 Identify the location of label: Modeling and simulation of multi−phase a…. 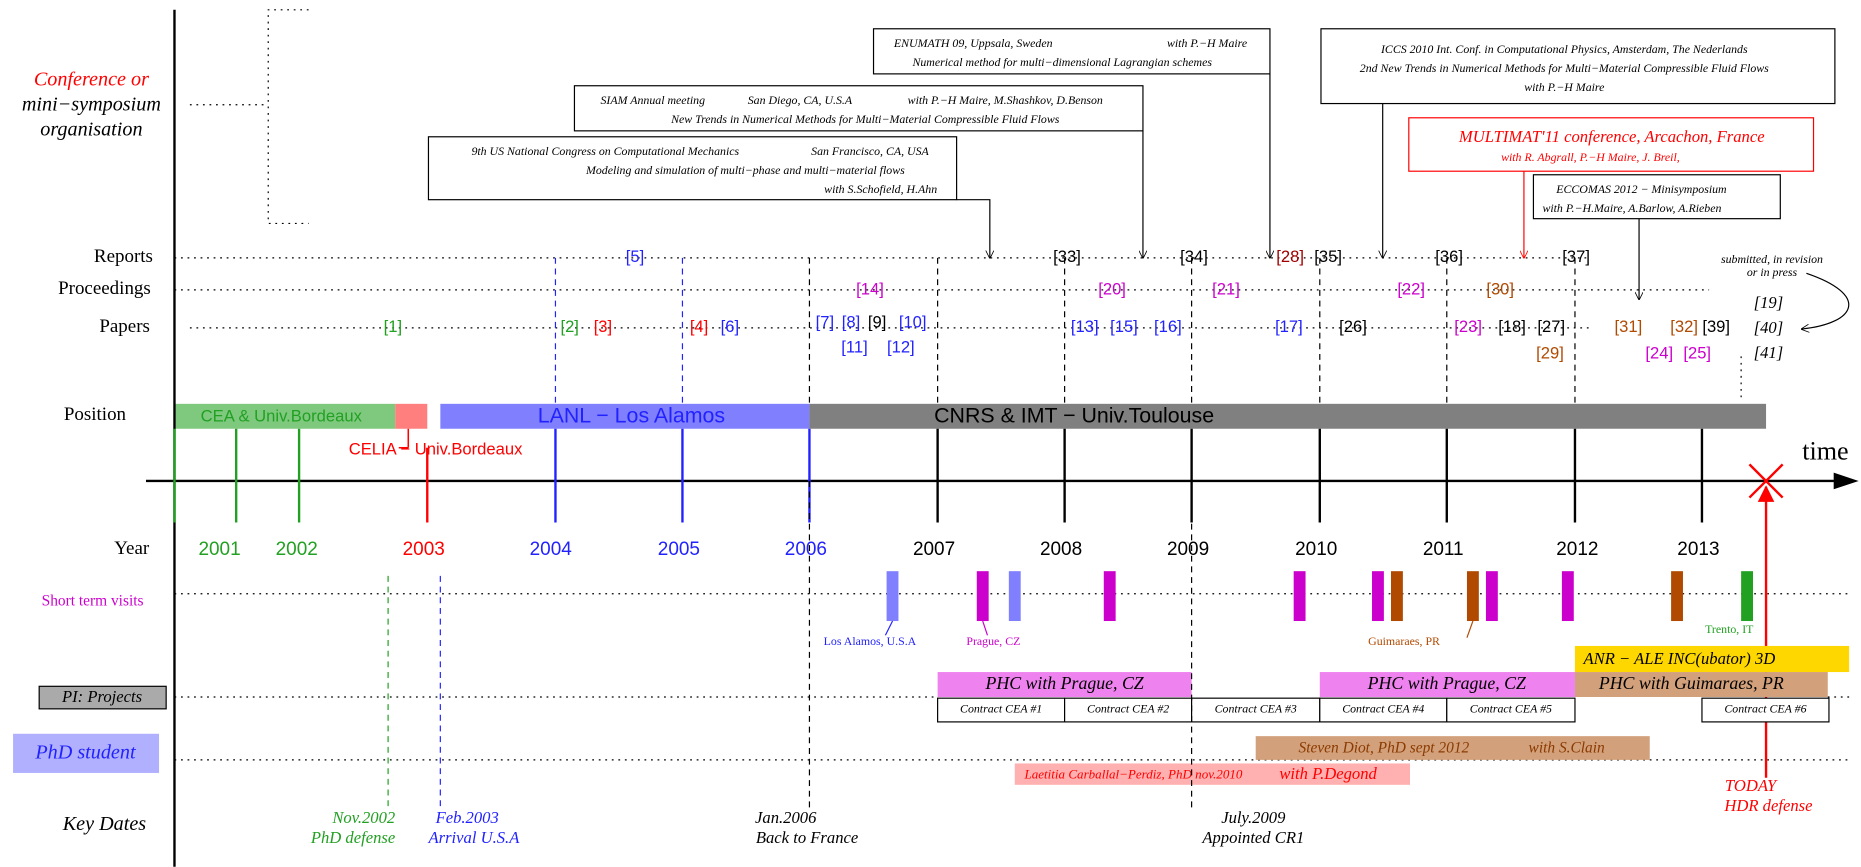
(745, 170).